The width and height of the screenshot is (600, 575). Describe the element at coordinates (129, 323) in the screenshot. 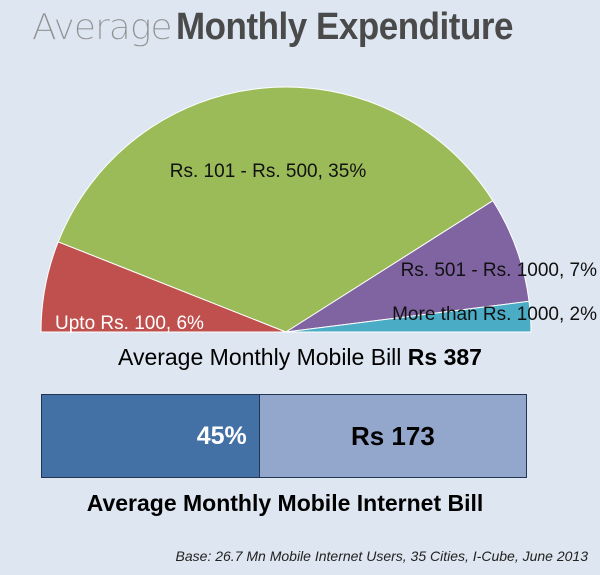

I see `pie-slice-label-1: Upto Rs. 100, 6%` at that location.